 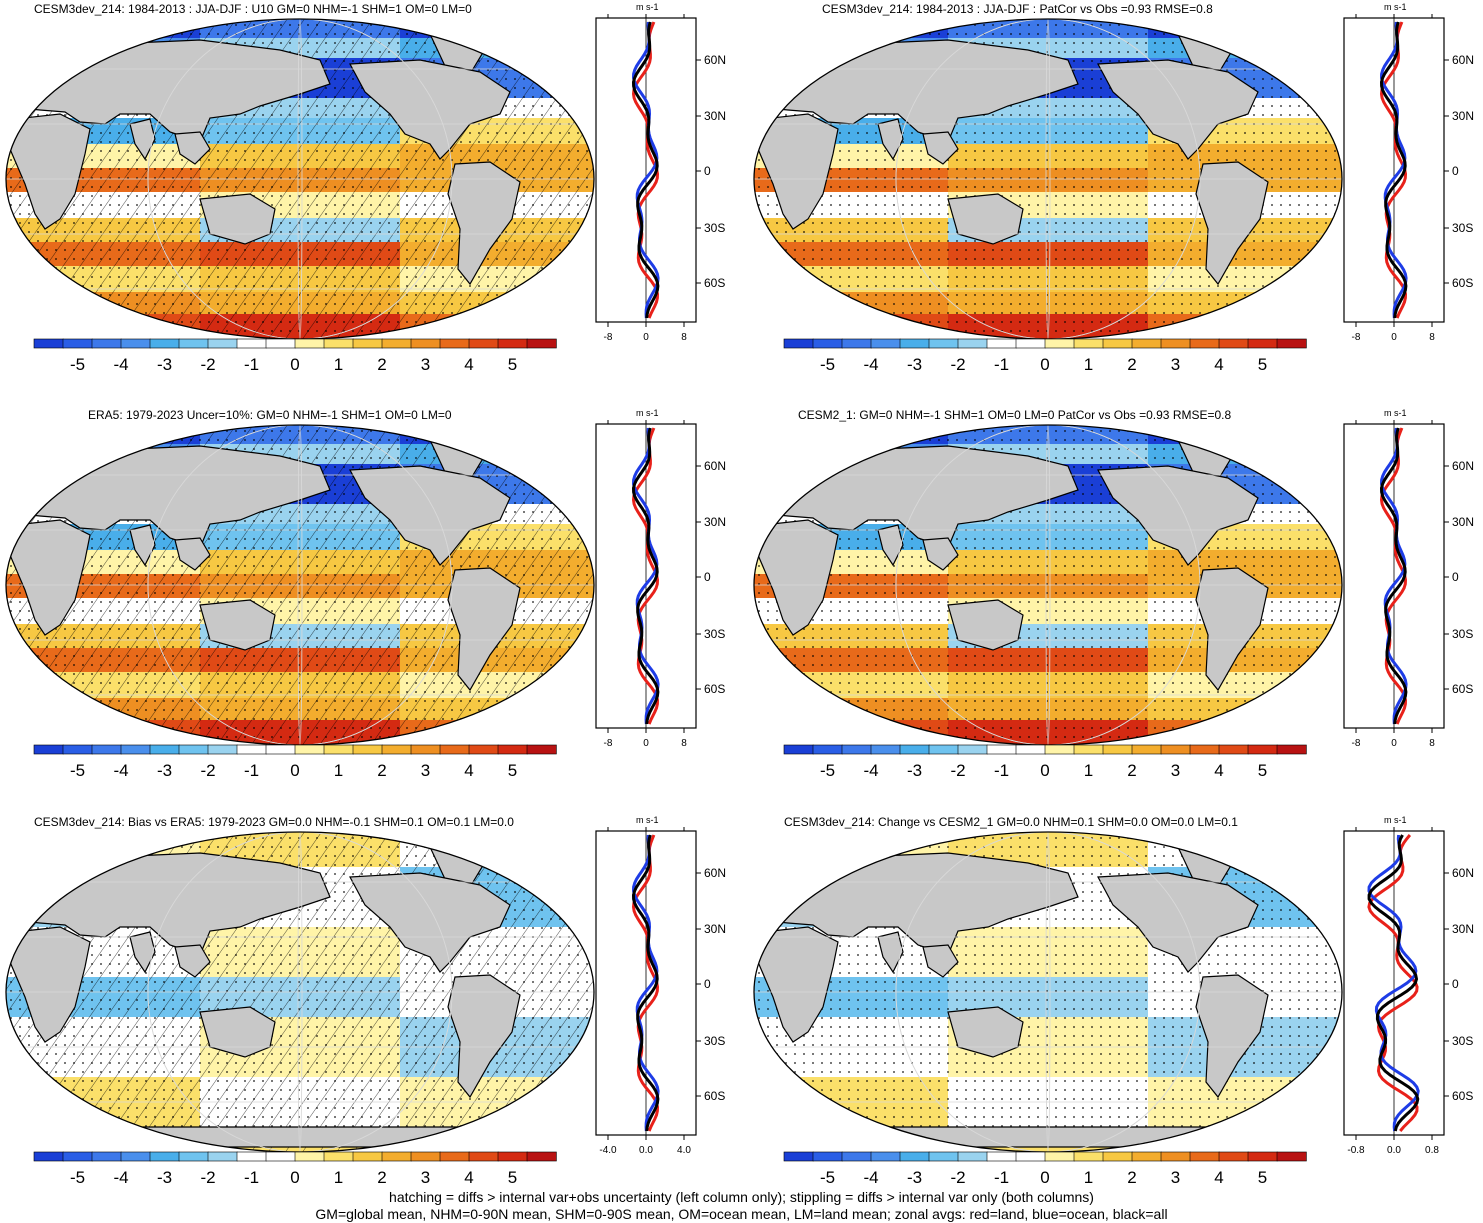 I want to click on x-tick-label: 0.8, so click(x=1432, y=1150).